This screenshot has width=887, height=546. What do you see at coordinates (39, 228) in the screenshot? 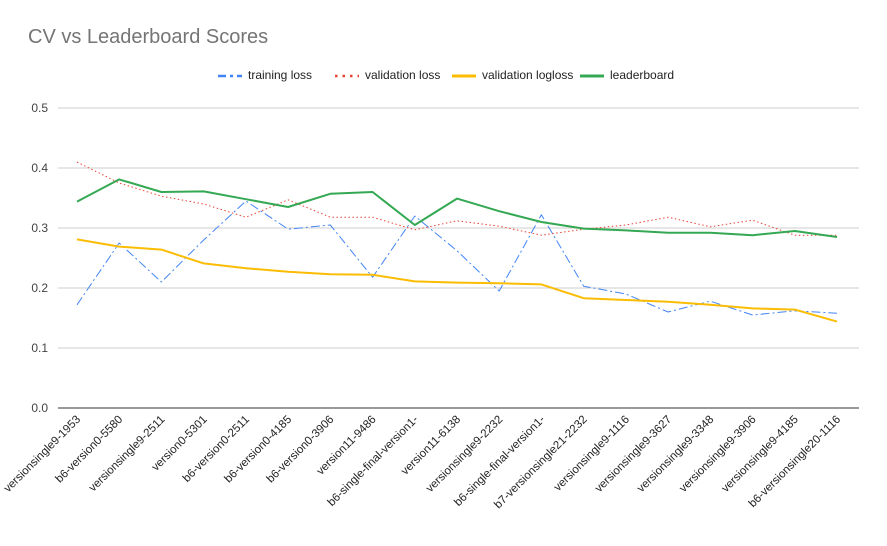
I see `y-tick-label: 0.3` at bounding box center [39, 228].